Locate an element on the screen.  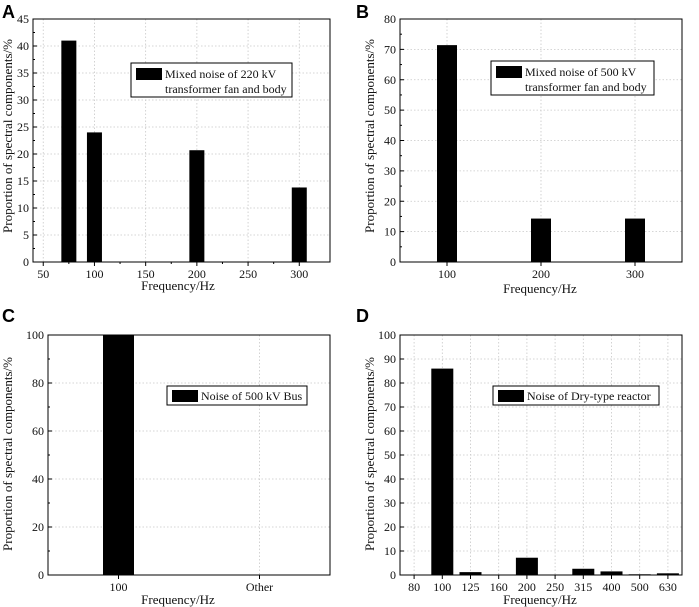
panel-a-y-tick-label: 30 is located at coordinates (23, 100).